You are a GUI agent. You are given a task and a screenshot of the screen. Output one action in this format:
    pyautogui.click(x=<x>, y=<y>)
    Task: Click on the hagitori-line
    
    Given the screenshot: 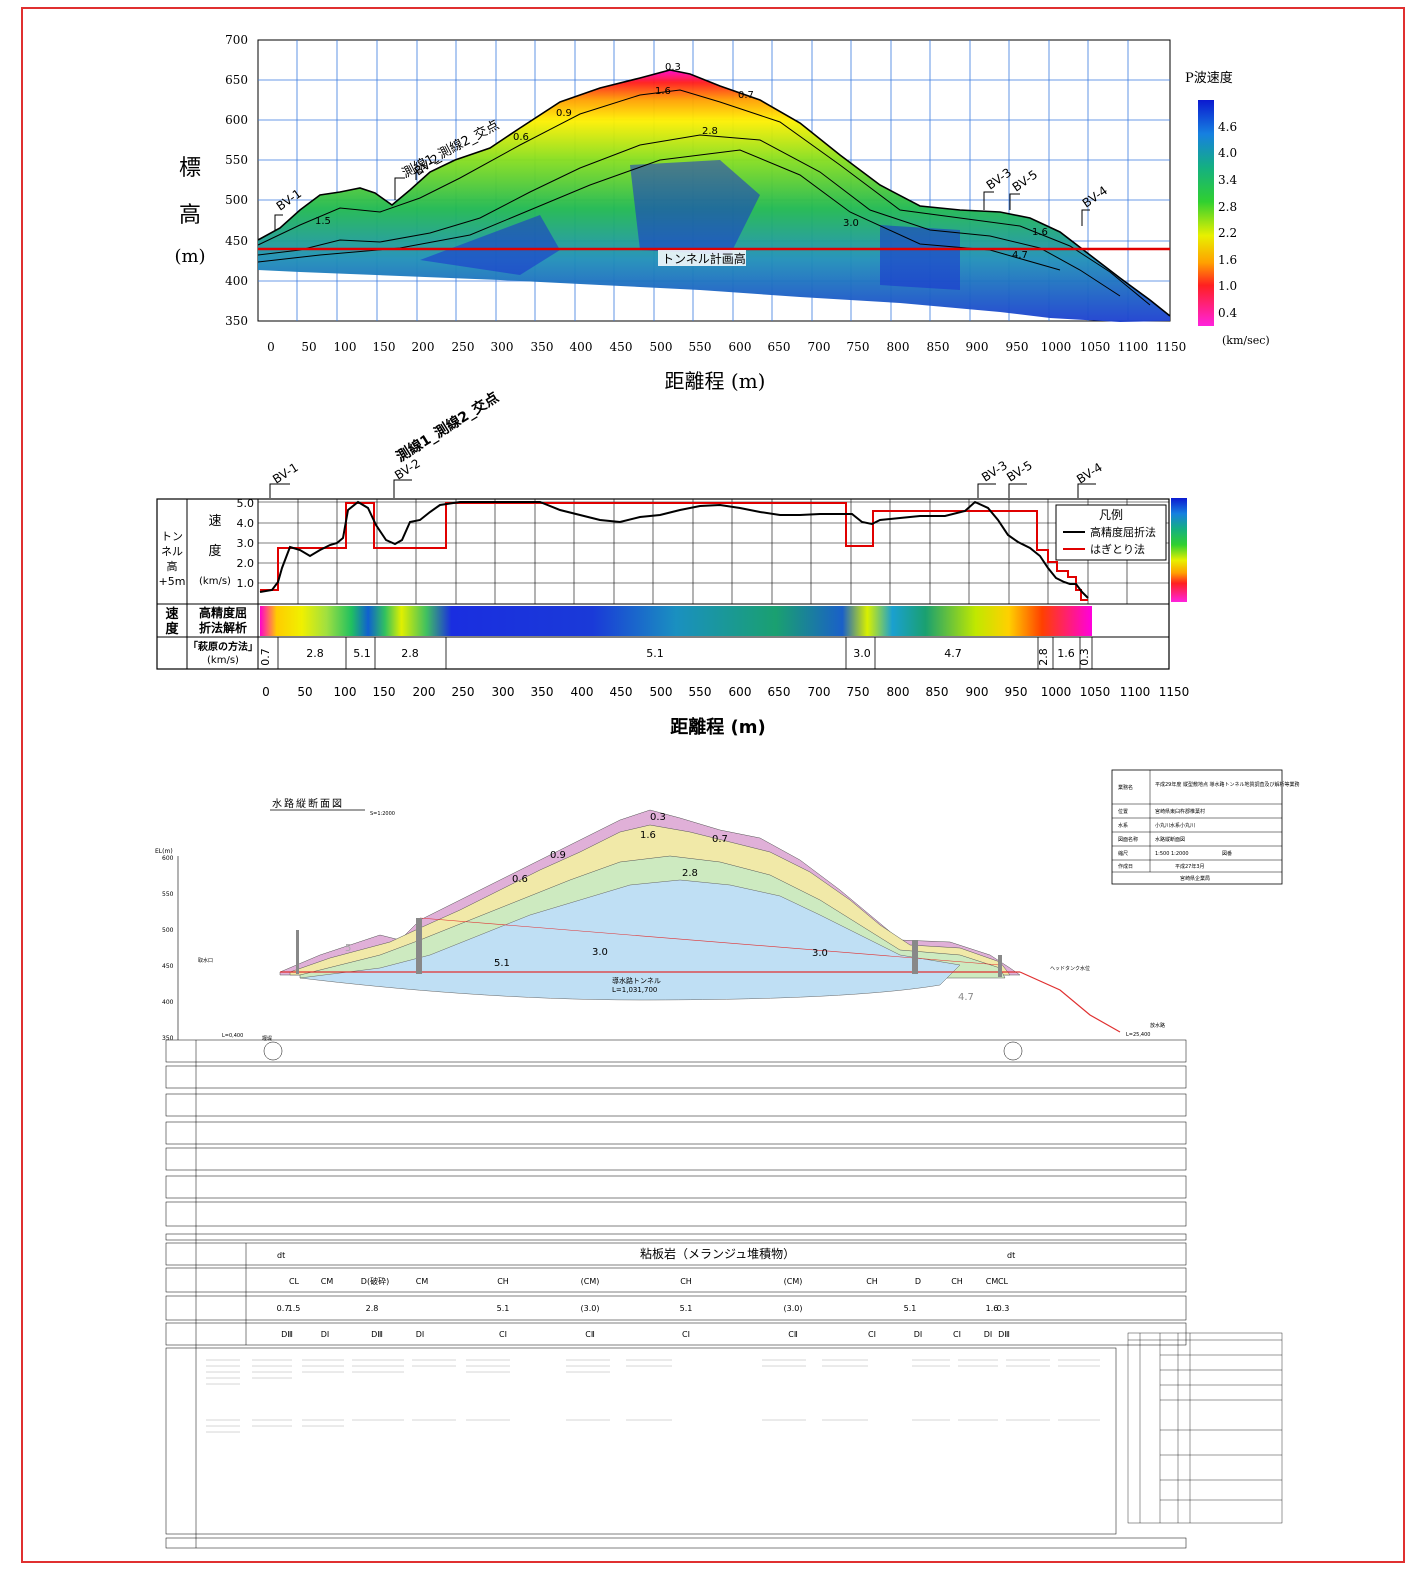 What is the action you would take?
    pyautogui.click(x=674, y=551)
    